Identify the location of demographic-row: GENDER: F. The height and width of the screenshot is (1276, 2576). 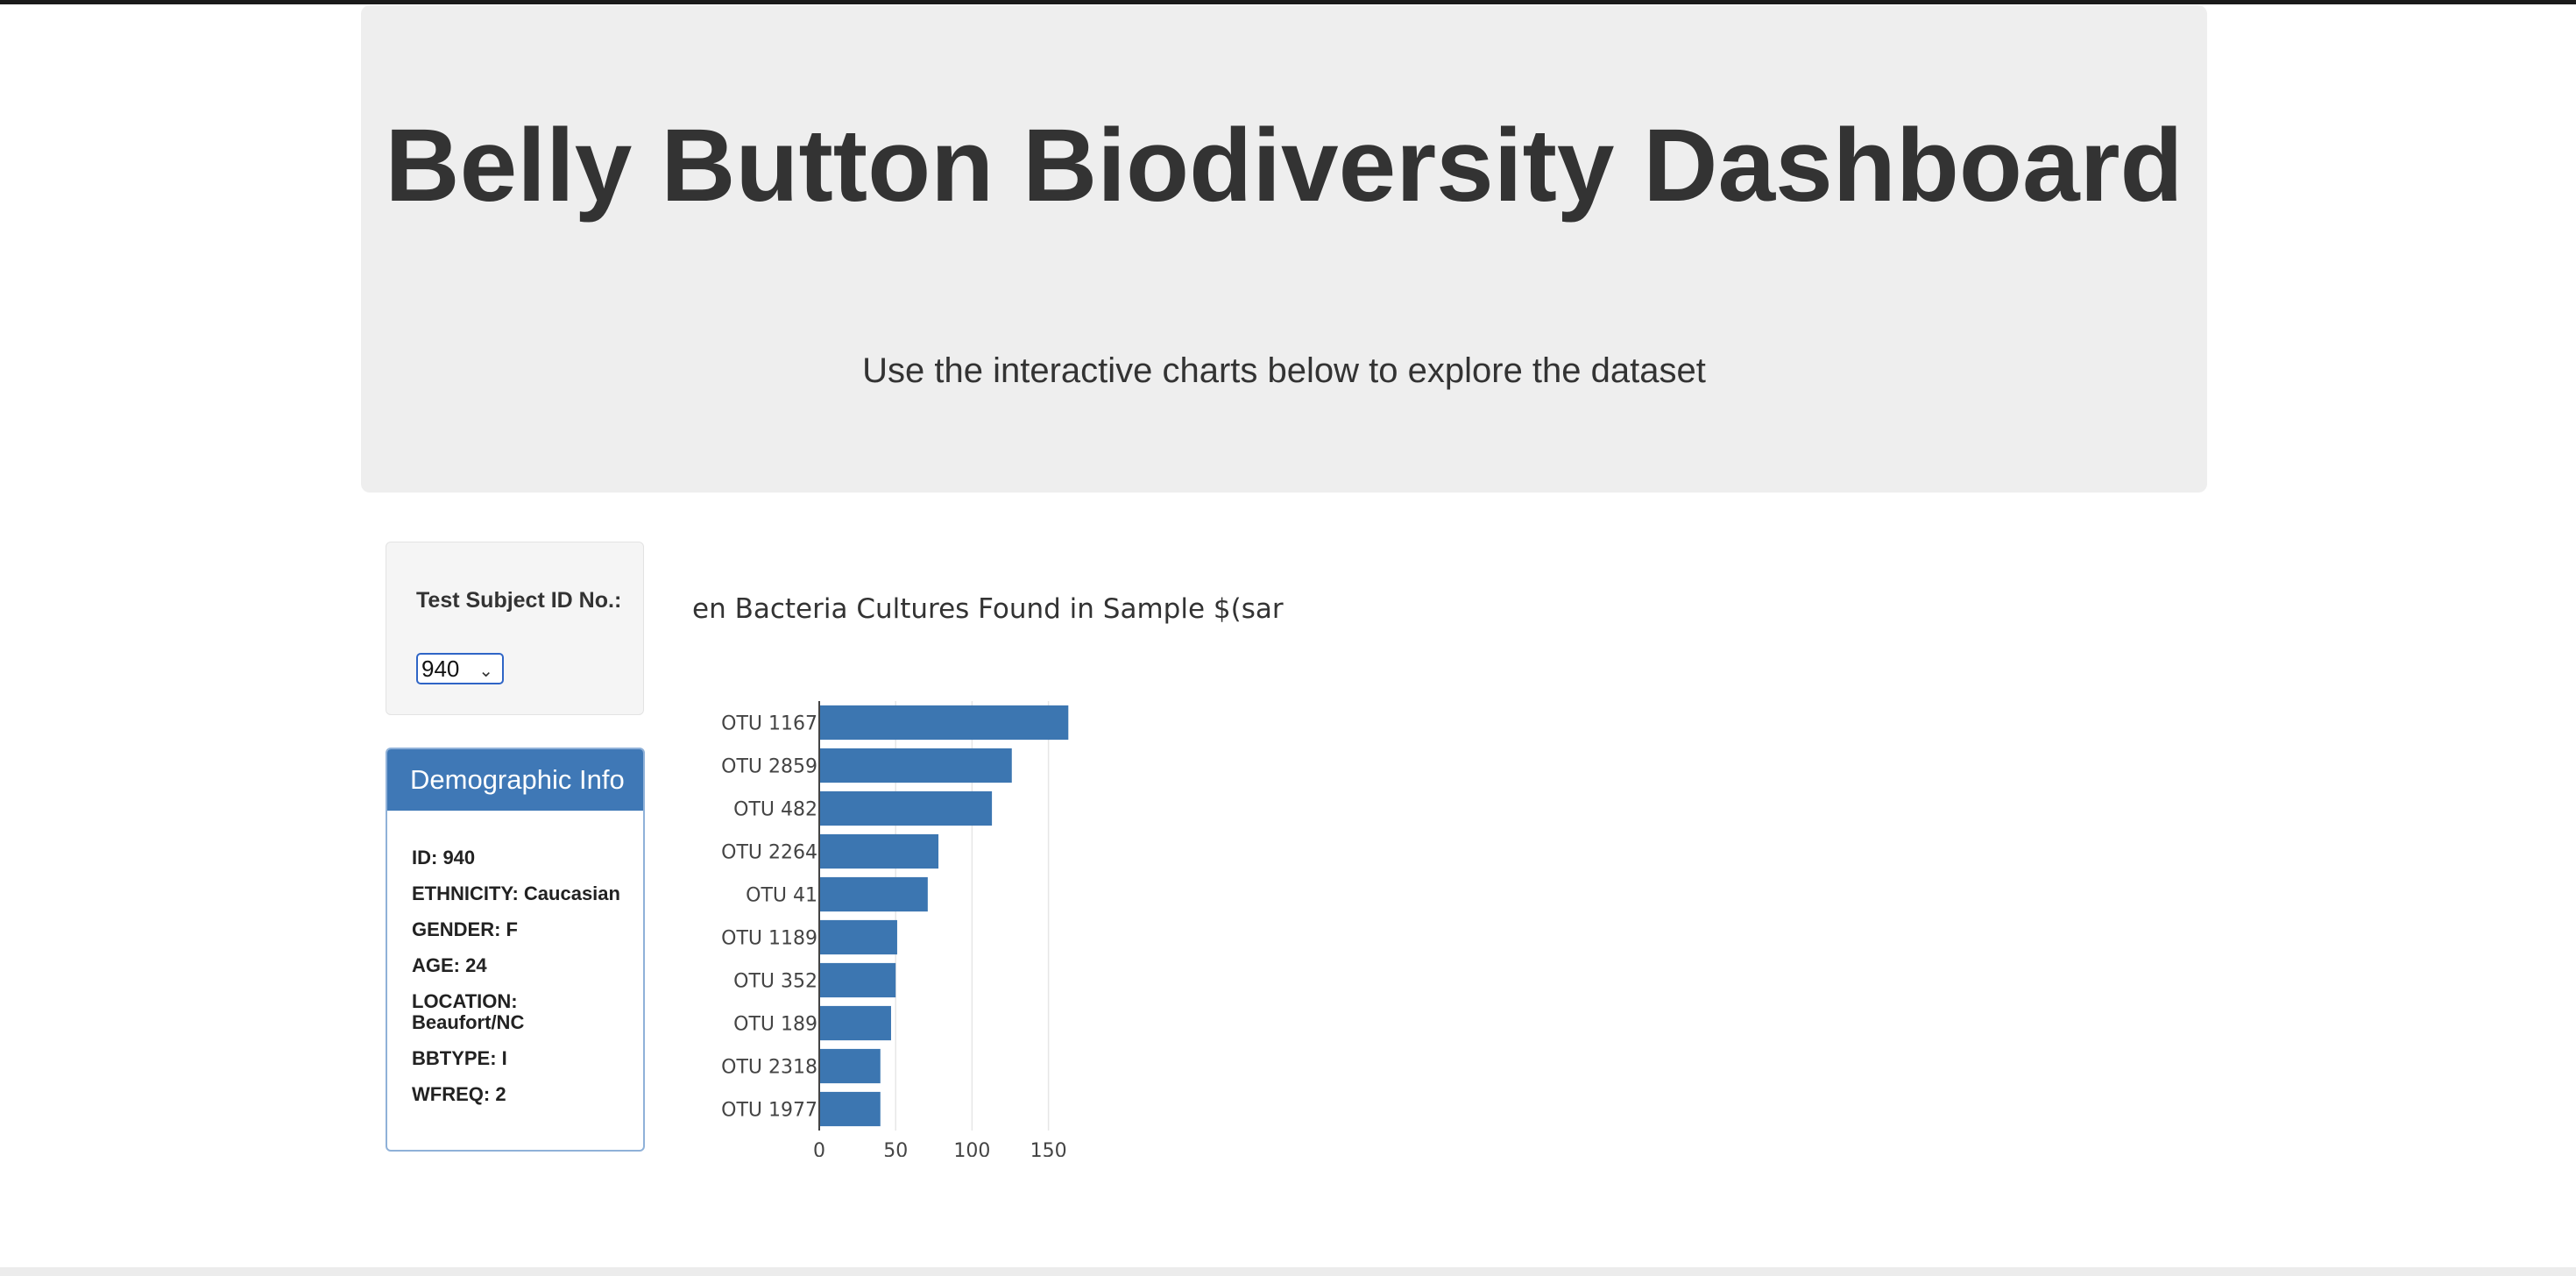
(465, 929).